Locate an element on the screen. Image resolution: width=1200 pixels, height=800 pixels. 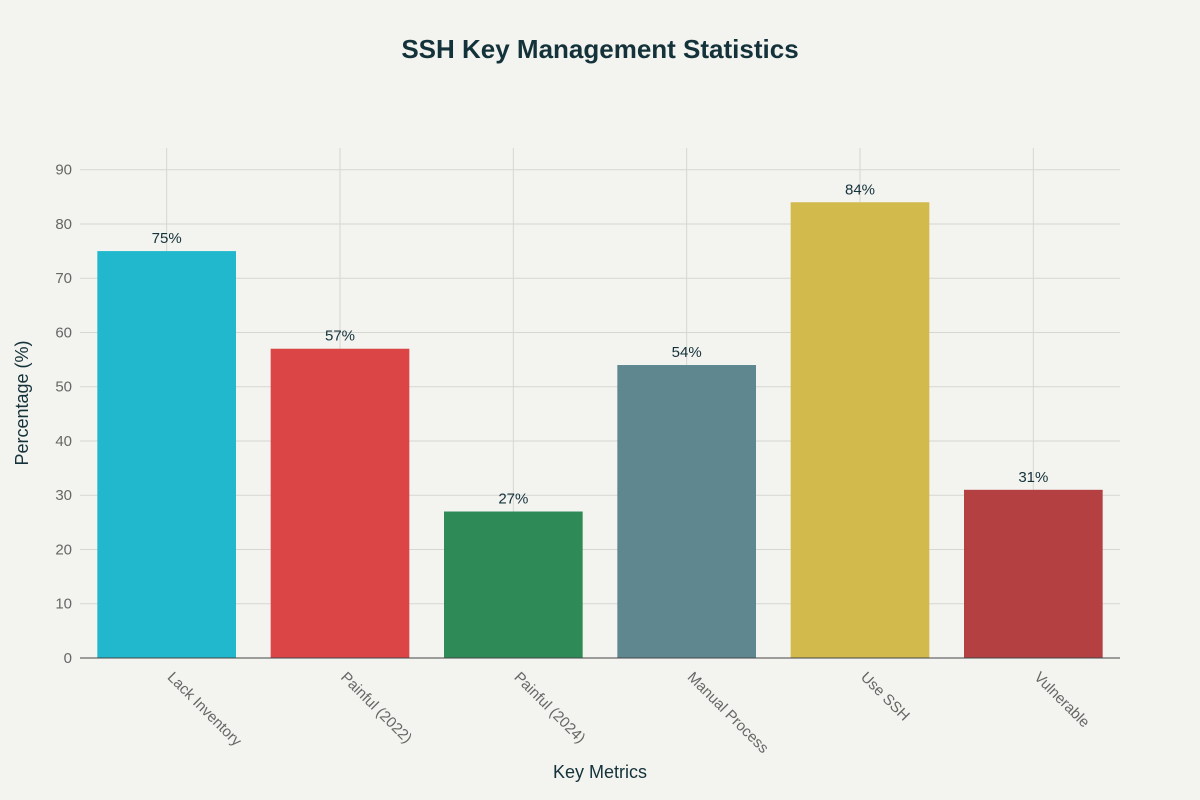
bar-value-label: 27% is located at coordinates (513, 499).